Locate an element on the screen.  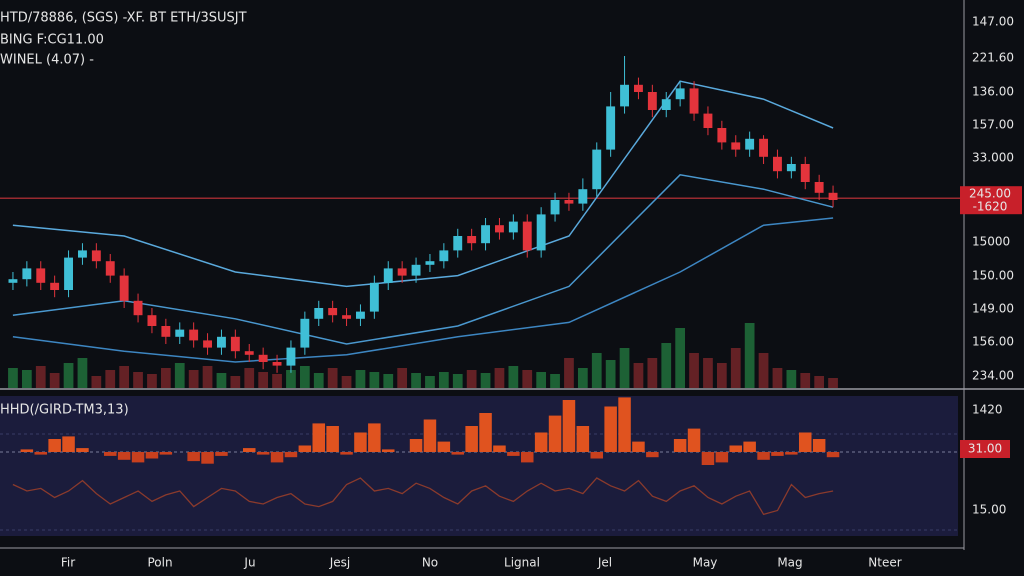
y-axis-label: 234.00 is located at coordinates (993, 376).